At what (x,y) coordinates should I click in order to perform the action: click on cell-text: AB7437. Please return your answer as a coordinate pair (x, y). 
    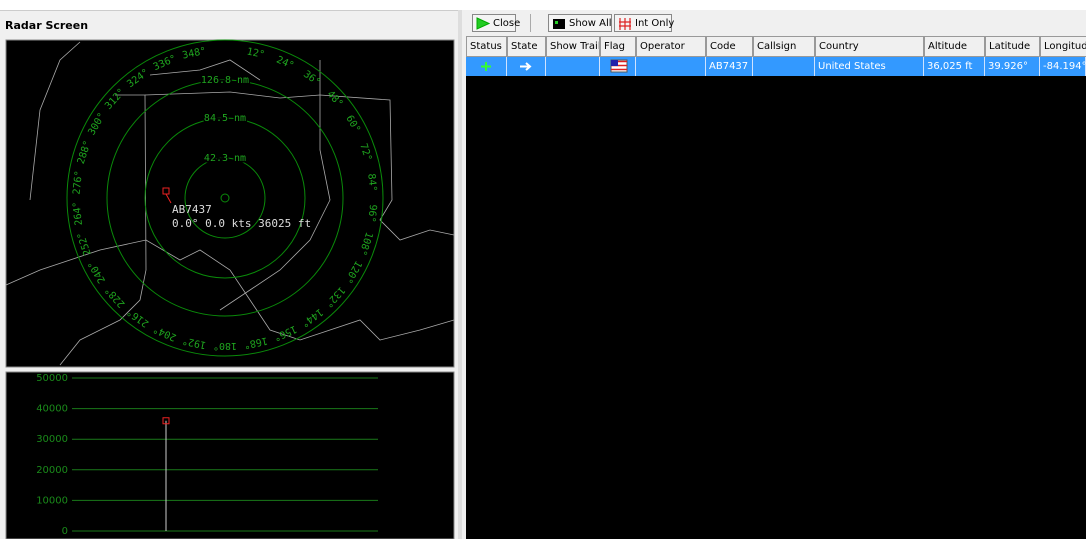
    Looking at the image, I should click on (729, 66).